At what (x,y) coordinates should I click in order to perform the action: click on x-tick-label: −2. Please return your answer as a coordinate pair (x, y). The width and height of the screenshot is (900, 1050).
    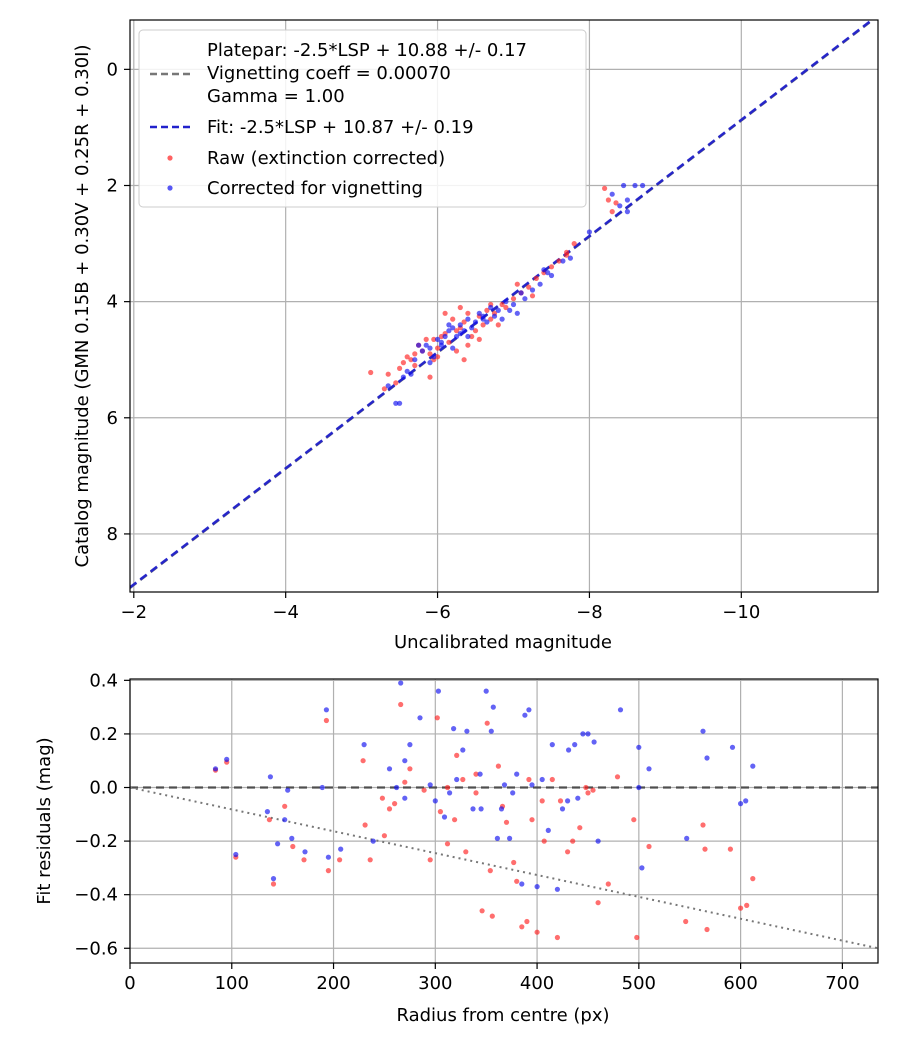
    Looking at the image, I should click on (134, 612).